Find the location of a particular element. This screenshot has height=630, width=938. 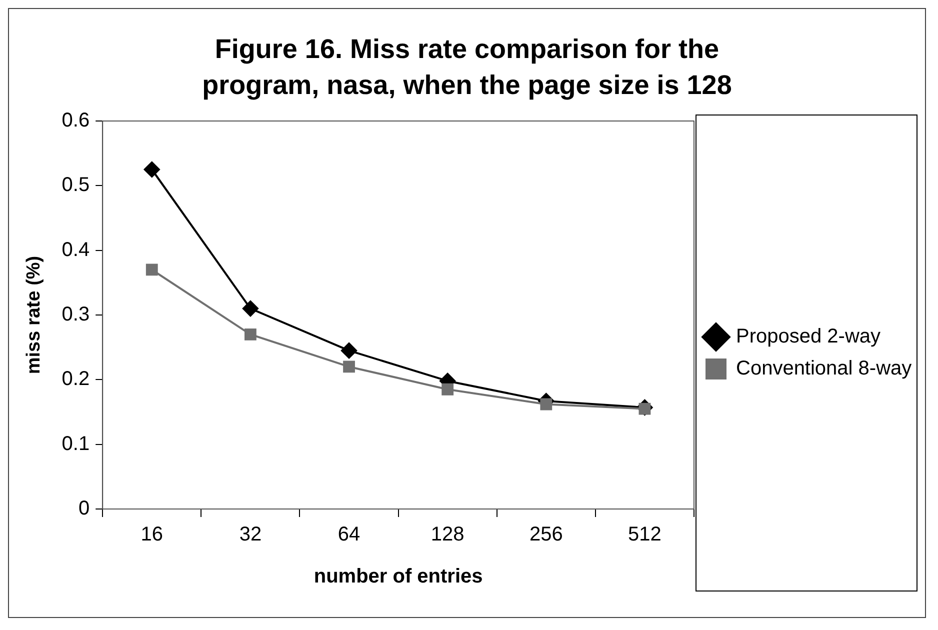

y-tick-label: 0.4 is located at coordinates (76, 249).